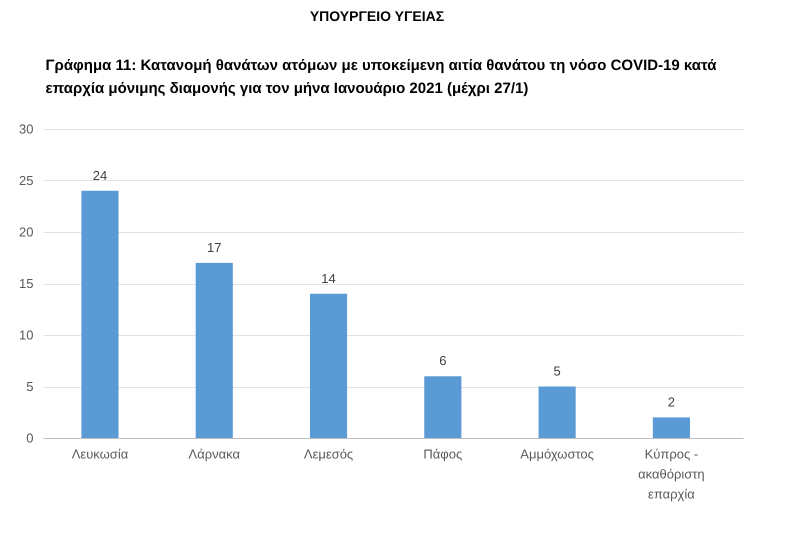 This screenshot has height=543, width=800. I want to click on y-tick-label: 30, so click(26, 129).